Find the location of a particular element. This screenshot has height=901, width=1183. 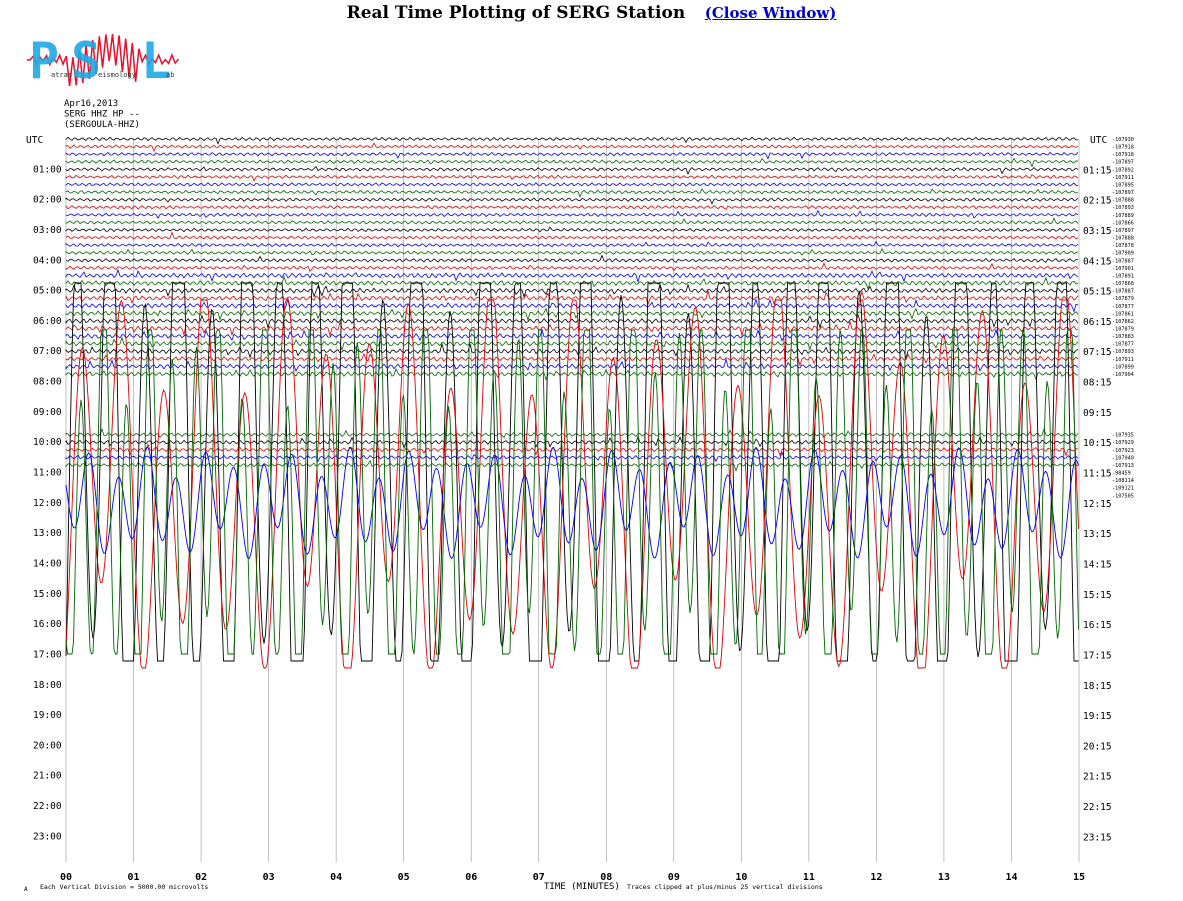

hour-label-right: 11:15 is located at coordinates (1097, 474).